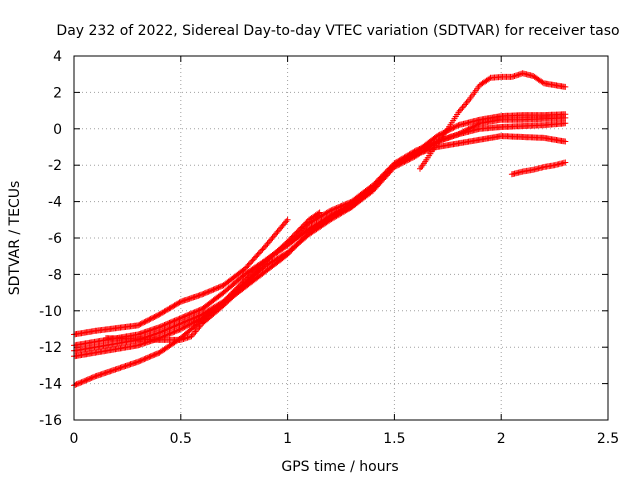  I want to click on x-tick-label: 0.5, so click(181, 439).